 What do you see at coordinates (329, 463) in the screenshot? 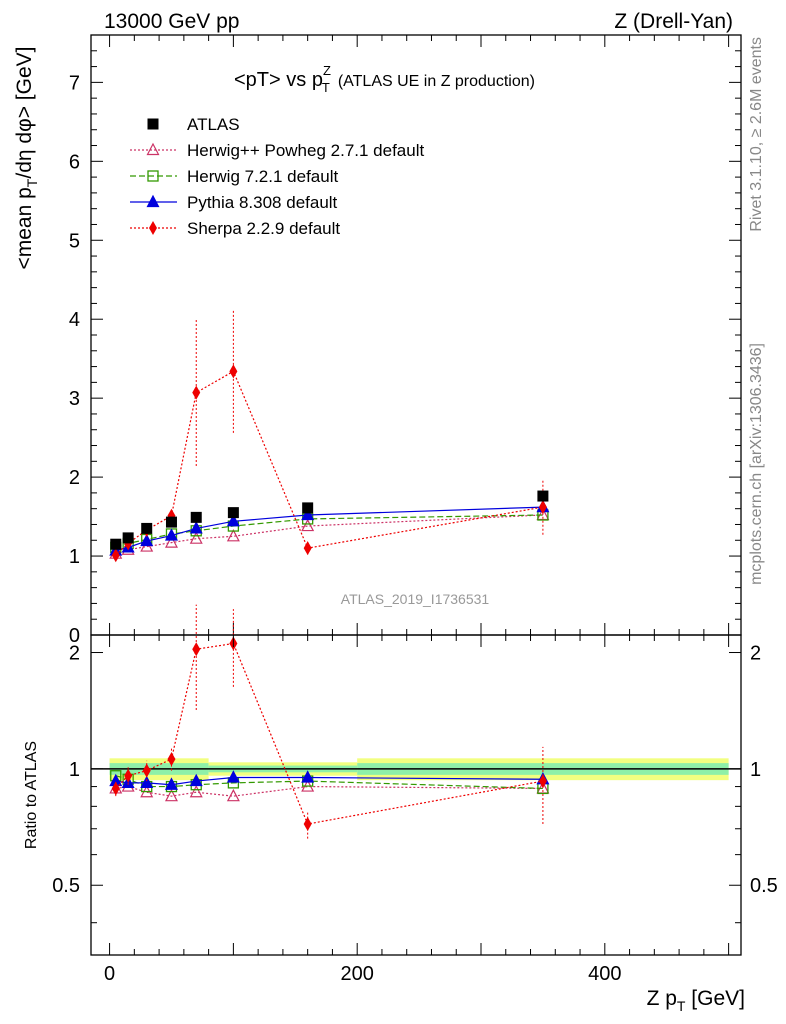
I see `main-sherpa-2-2-9-default-line` at bounding box center [329, 463].